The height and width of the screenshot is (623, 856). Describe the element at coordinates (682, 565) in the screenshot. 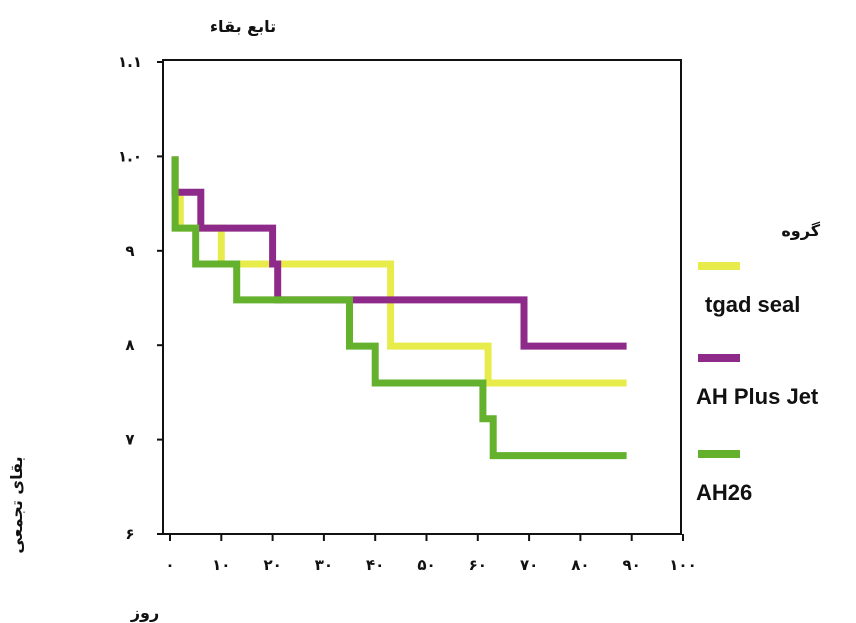

I see `x-tick-label: ۱۰۰` at that location.